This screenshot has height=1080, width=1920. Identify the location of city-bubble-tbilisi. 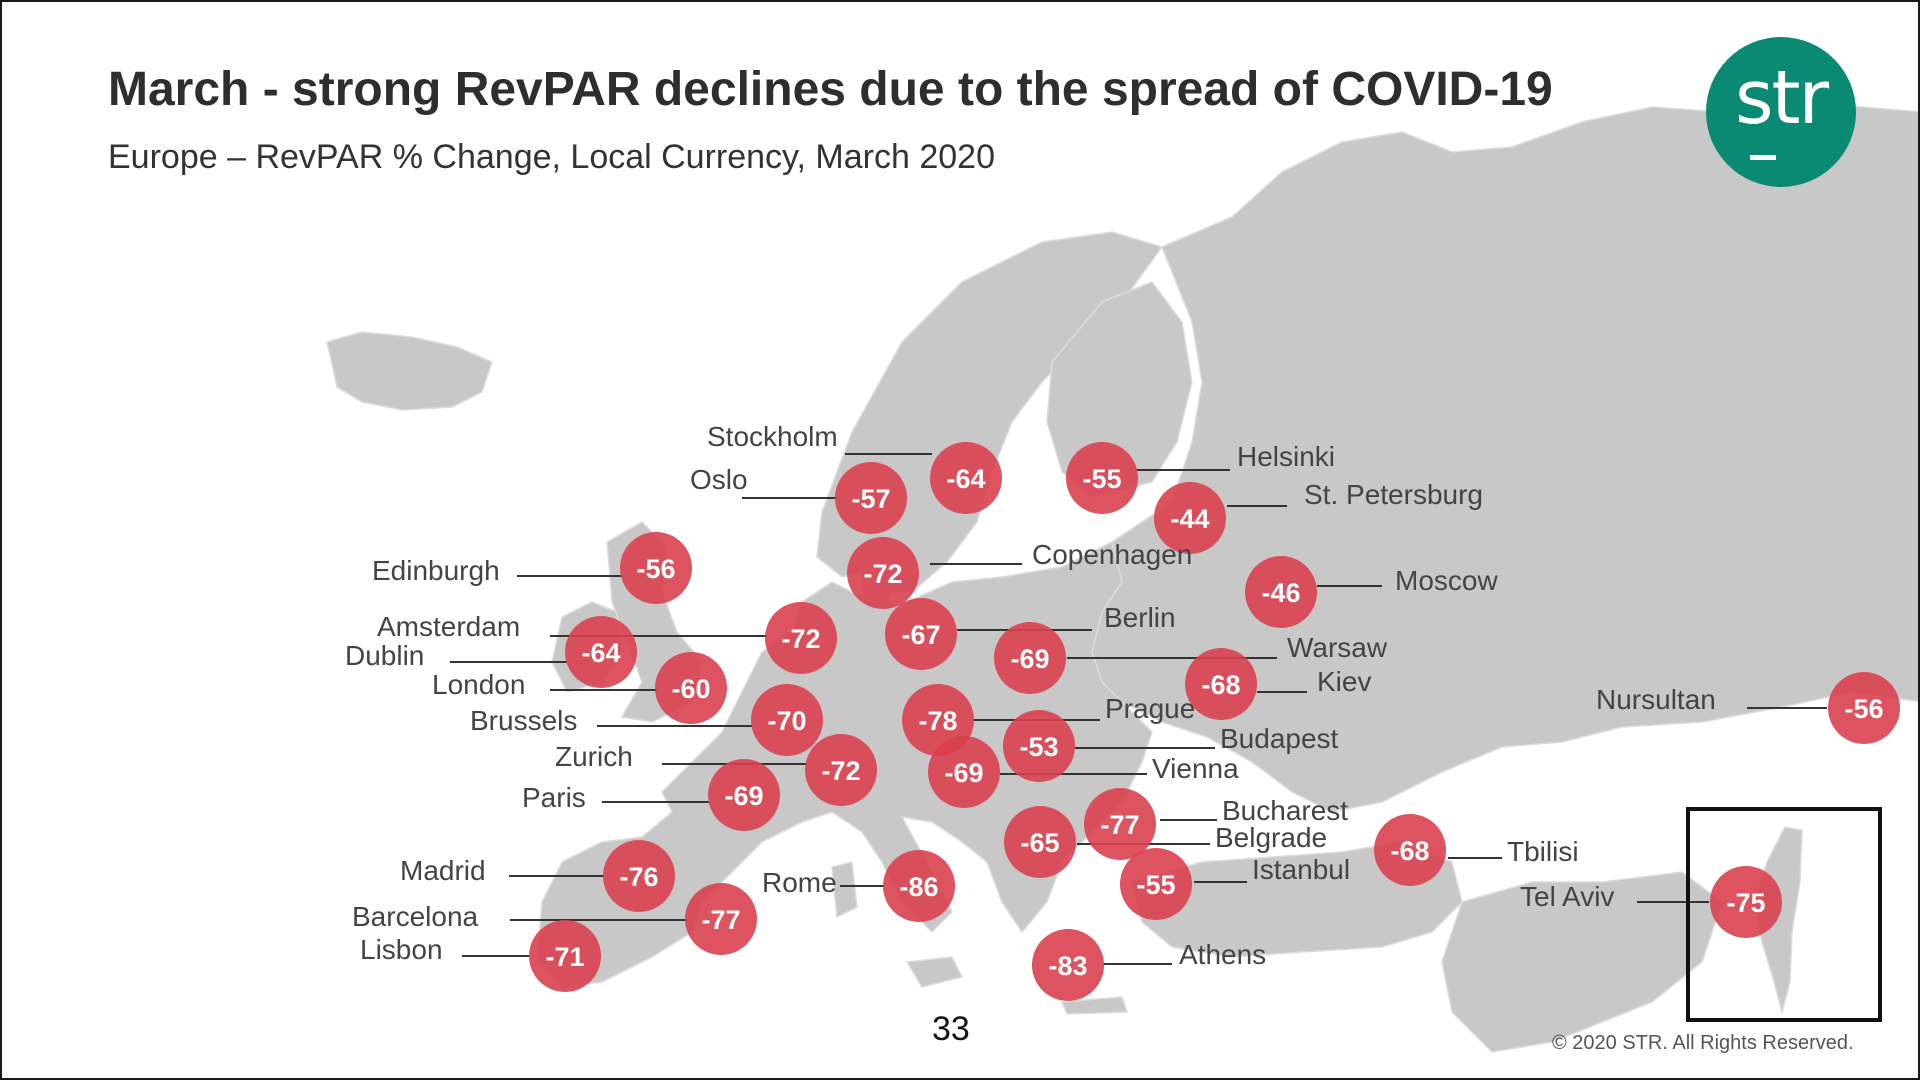
(1410, 850).